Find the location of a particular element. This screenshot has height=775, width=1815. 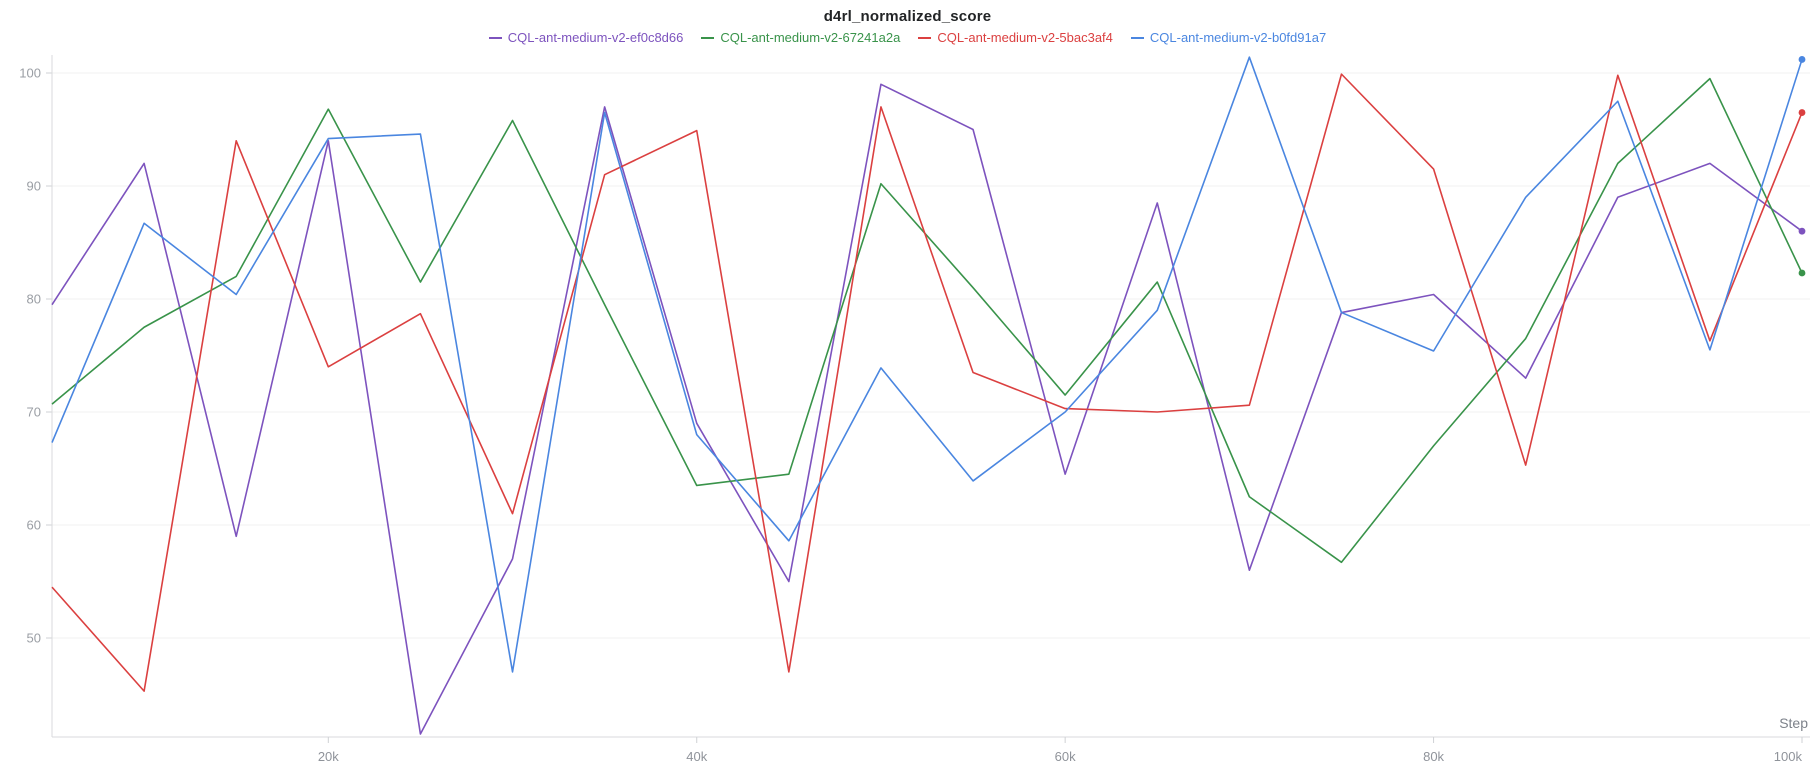

y-tick-label: 90 is located at coordinates (34, 186).